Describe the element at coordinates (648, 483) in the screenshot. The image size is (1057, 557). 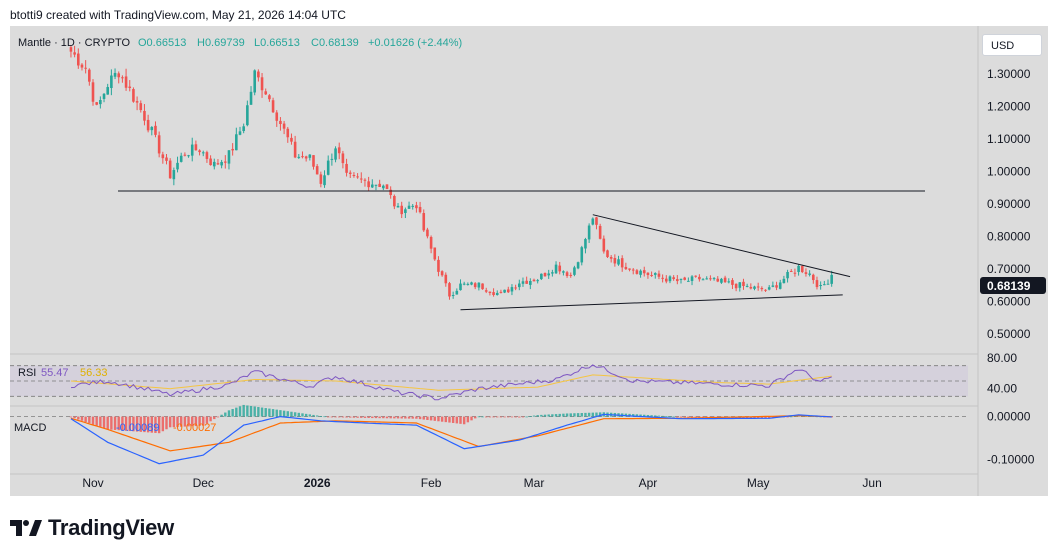
I see `time-tick-label: Apr` at that location.